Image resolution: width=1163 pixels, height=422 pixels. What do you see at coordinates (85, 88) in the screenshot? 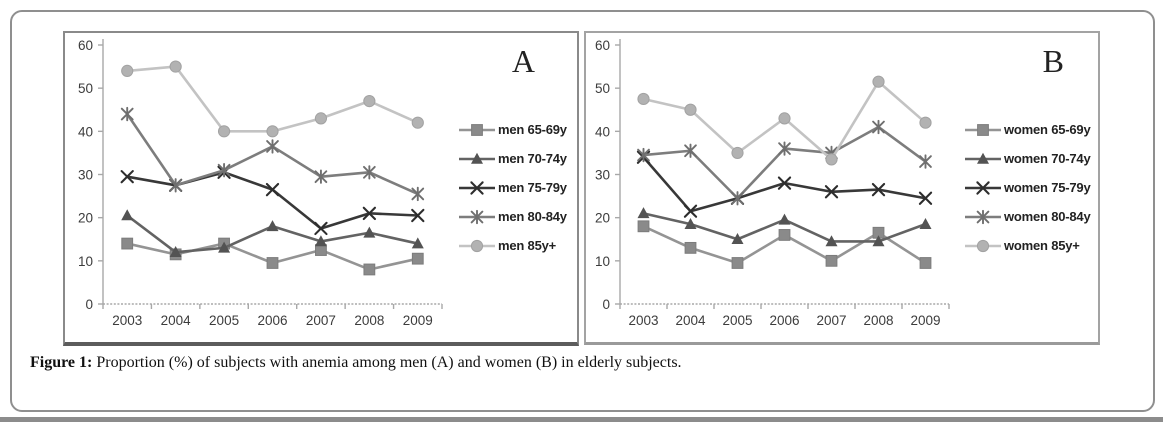
I see `y-tick-label: 50` at bounding box center [85, 88].